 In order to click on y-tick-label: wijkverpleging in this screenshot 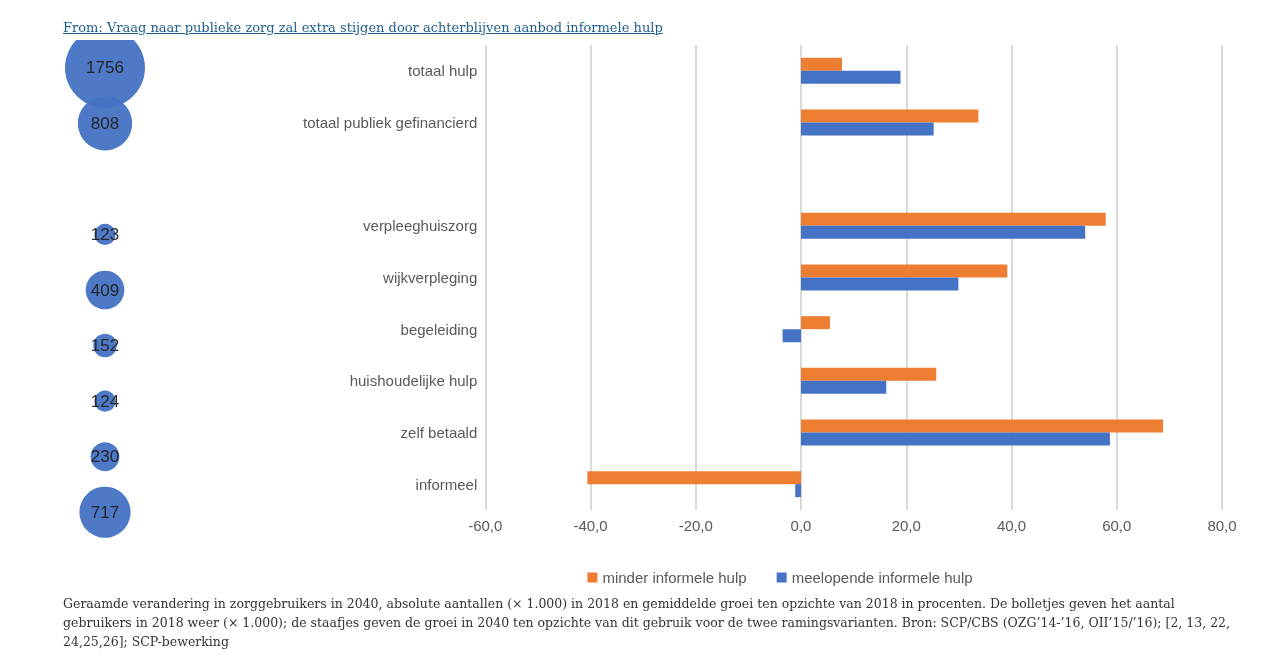, I will do `click(430, 277)`.